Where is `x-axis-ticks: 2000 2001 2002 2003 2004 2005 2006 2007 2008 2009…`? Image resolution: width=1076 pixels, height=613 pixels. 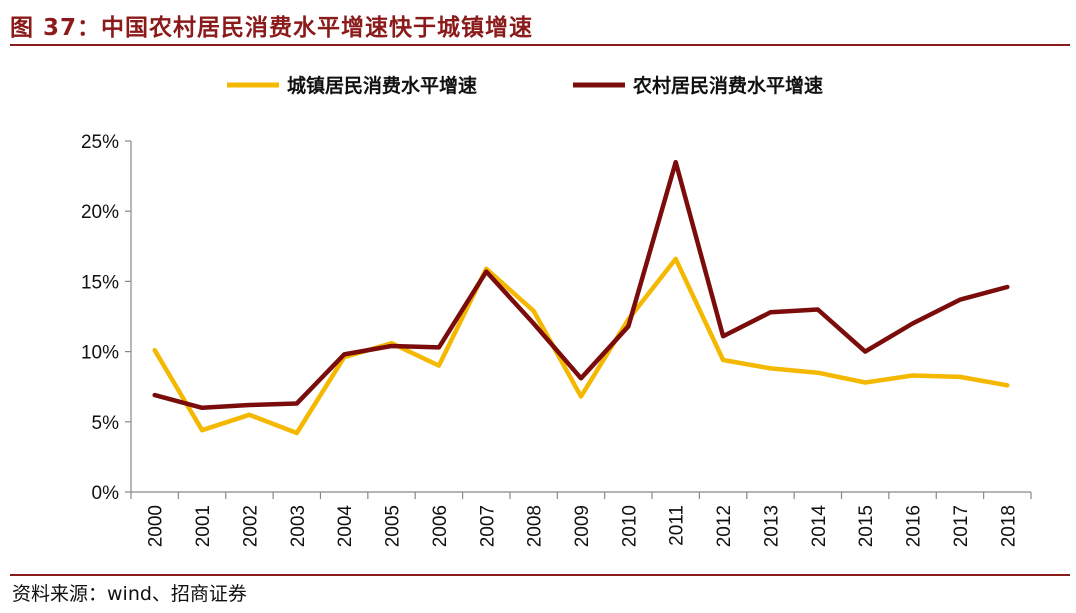
x-axis-ticks: 2000 2001 2002 2003 2004 2005 2006 2007 2008 2009… is located at coordinates (581, 520).